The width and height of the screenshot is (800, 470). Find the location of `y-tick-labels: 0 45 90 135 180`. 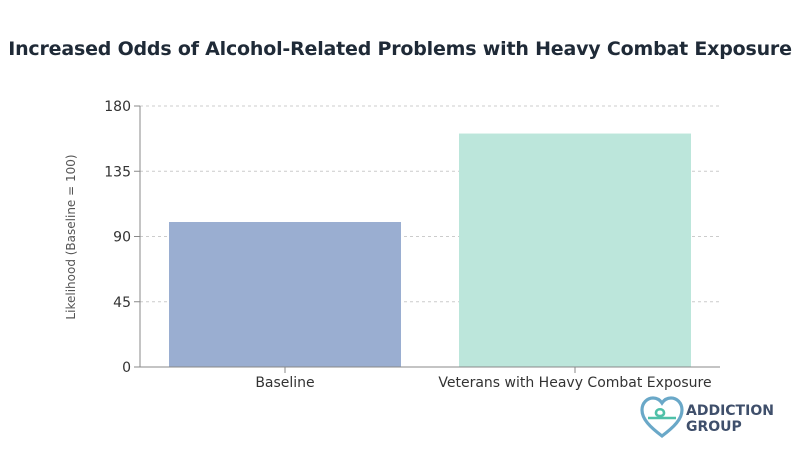

y-tick-labels: 0 45 90 135 180 is located at coordinates (122, 237).